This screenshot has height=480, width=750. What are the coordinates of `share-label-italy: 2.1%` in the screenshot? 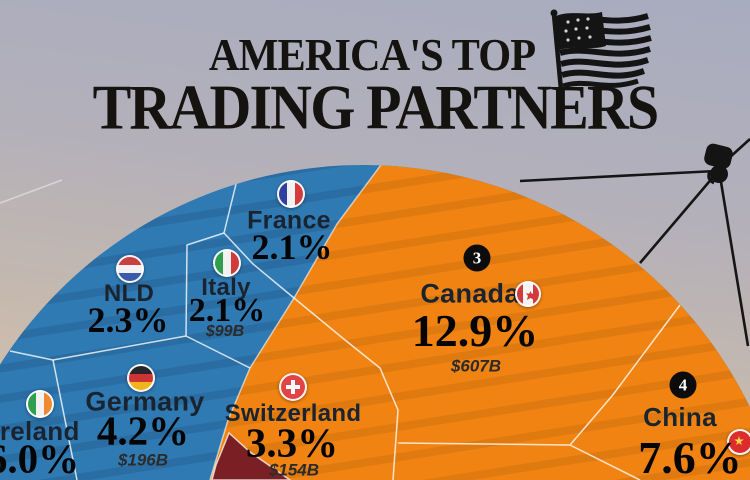 It's located at (227, 310).